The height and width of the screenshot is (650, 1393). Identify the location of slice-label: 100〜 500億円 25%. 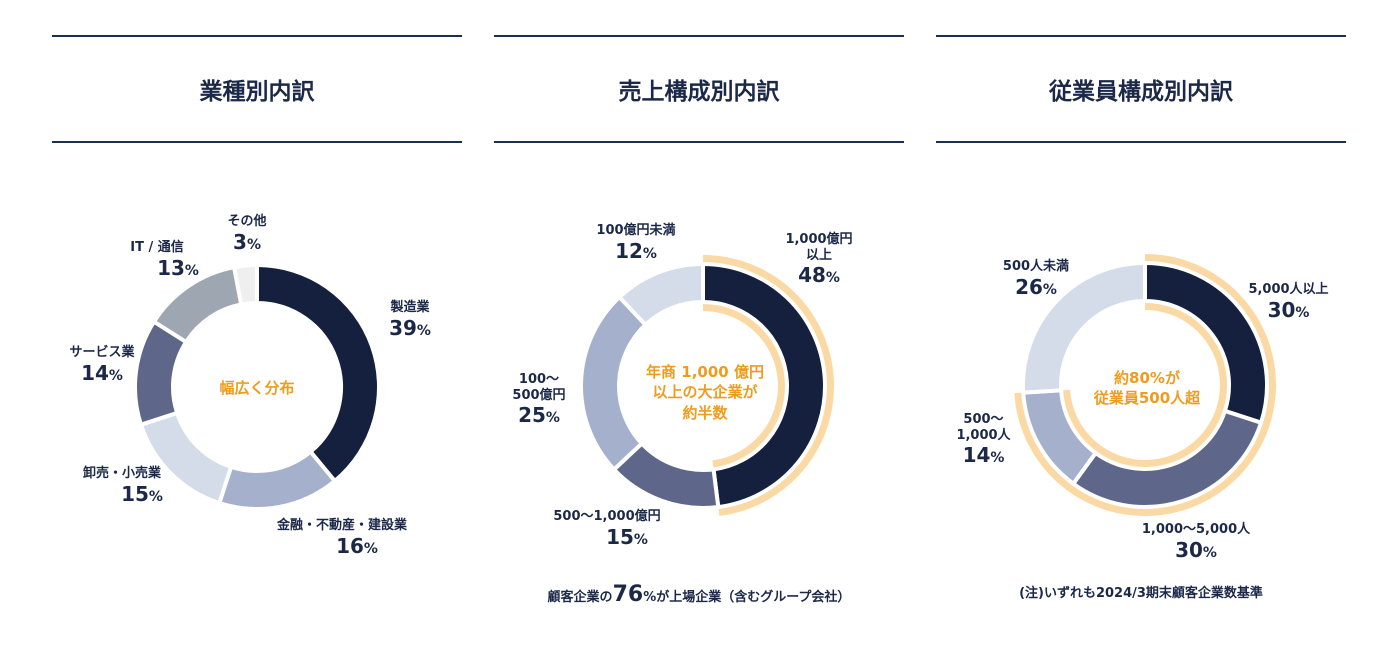
(539, 399).